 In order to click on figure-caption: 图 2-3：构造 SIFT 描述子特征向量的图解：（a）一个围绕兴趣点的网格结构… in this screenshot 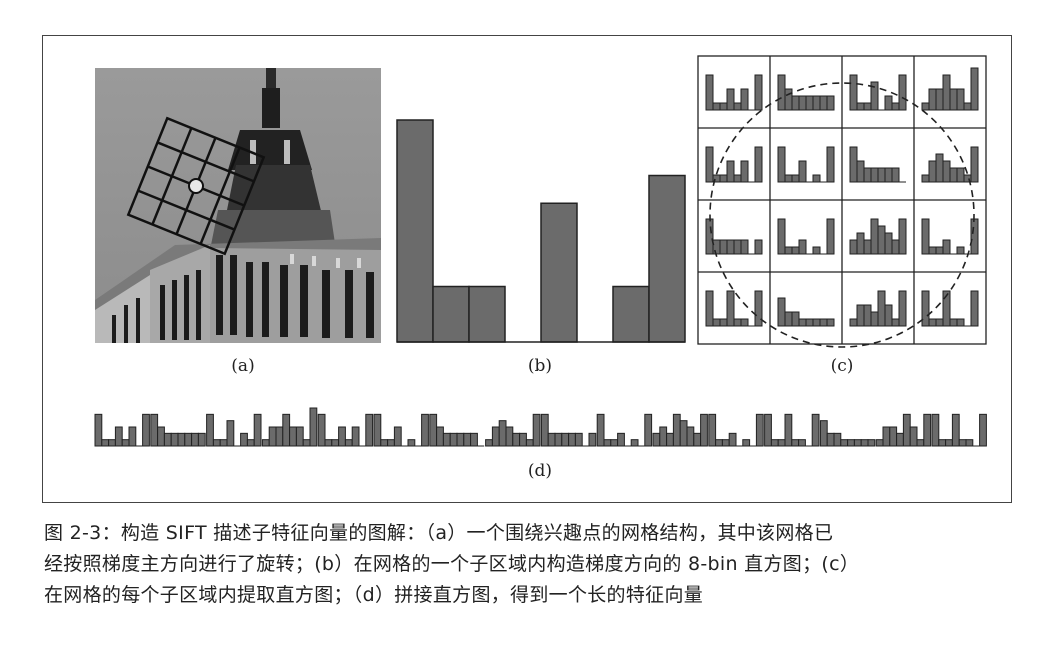, I will do `click(546, 564)`.